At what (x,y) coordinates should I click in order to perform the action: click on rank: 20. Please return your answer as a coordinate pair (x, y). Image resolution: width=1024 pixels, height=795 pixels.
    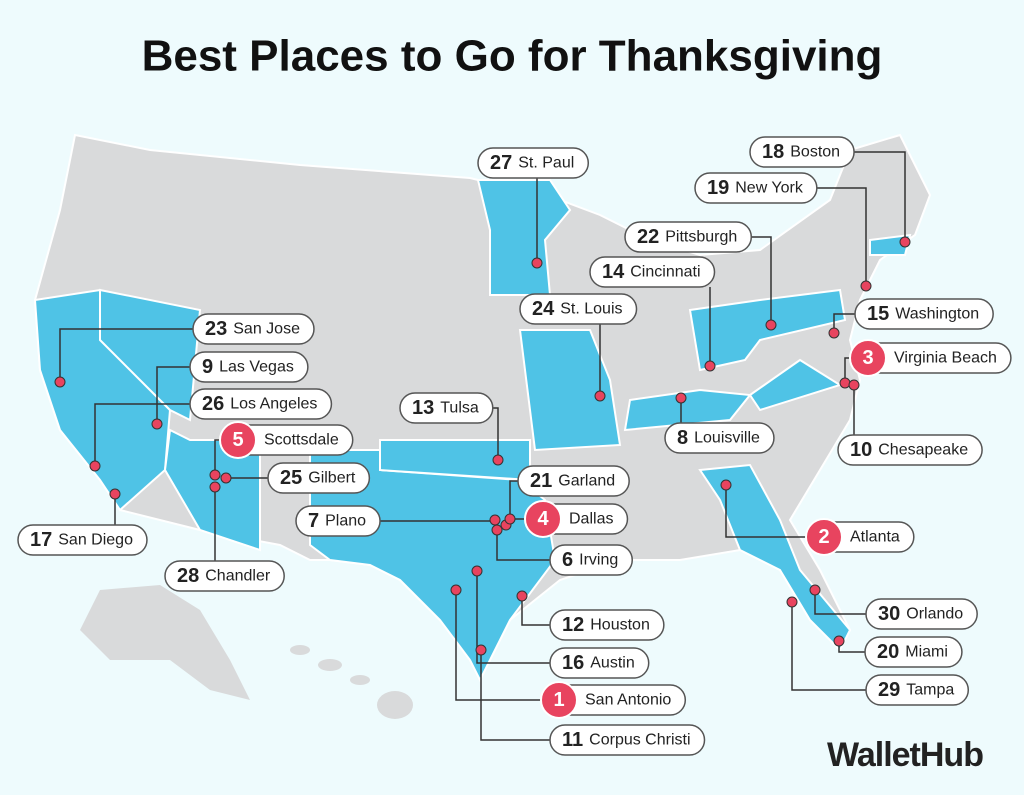
    Looking at the image, I should click on (888, 652).